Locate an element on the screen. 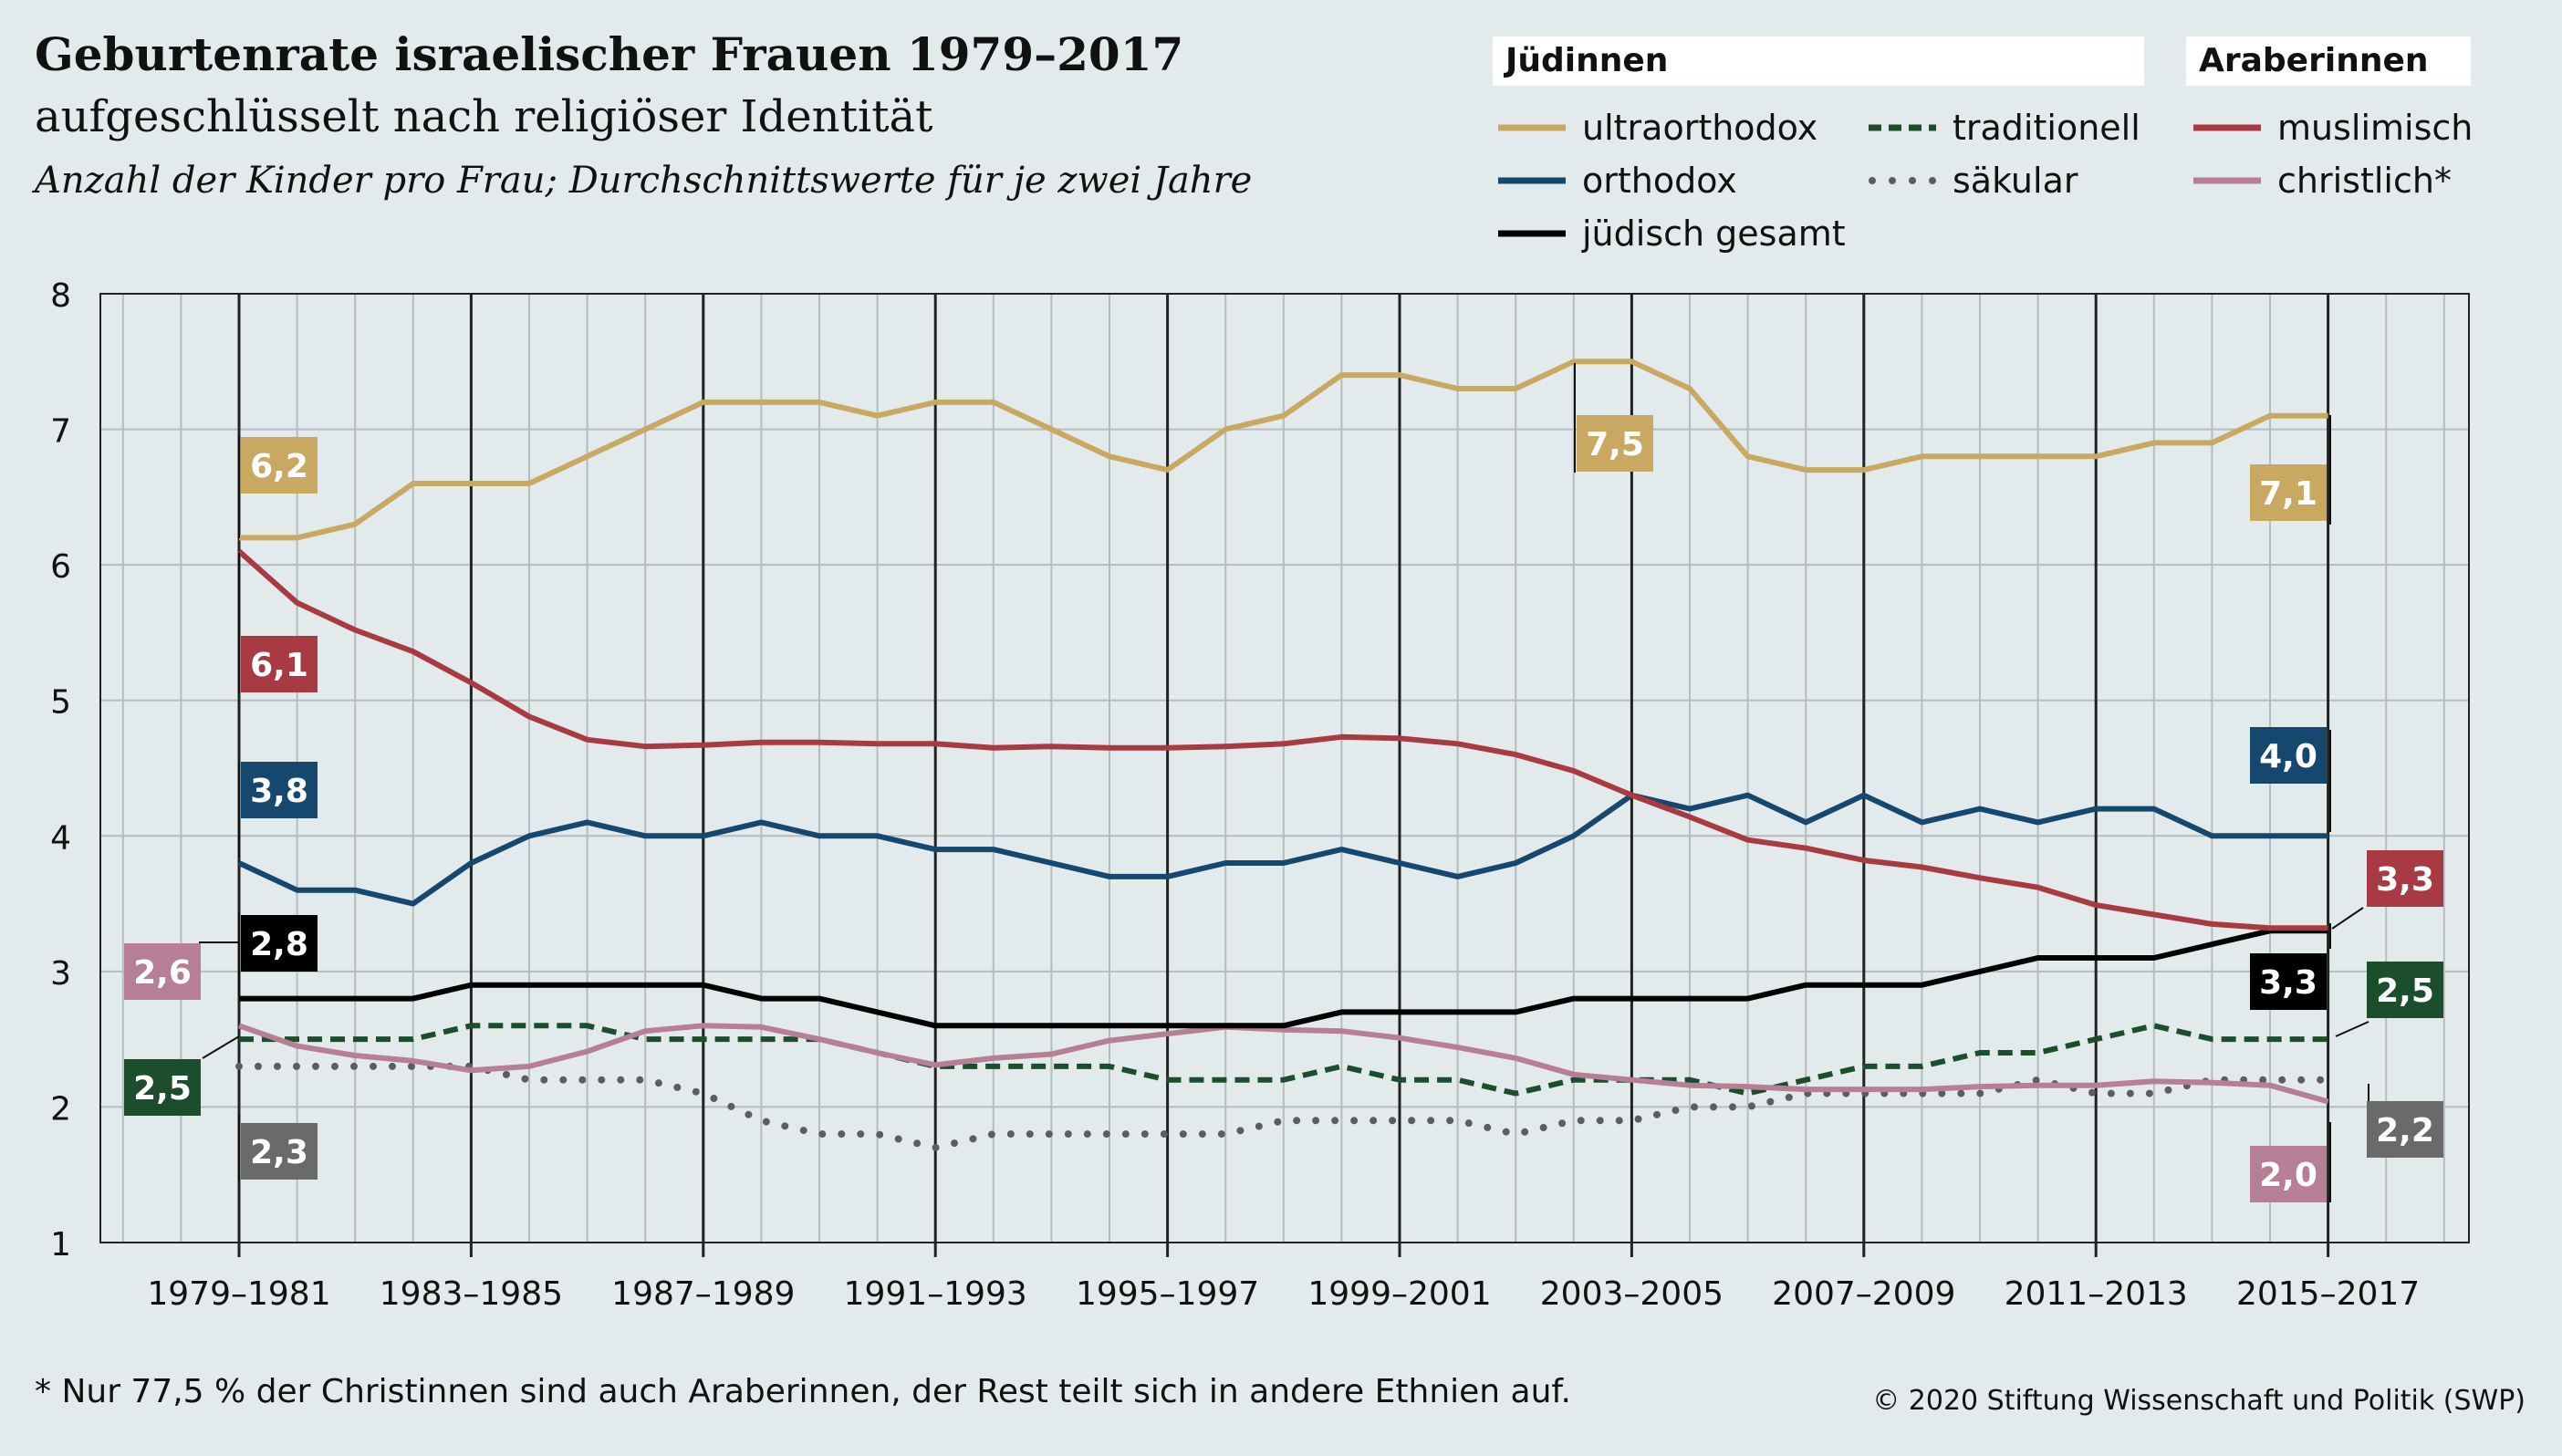 This screenshot has height=1456, width=2562. value-label-text: 6,2 is located at coordinates (279, 466).